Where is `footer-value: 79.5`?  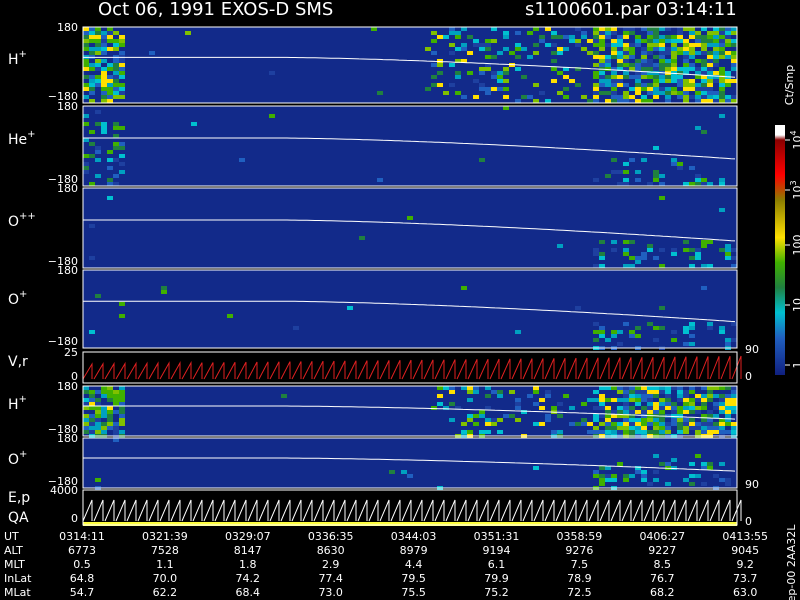 footer-value: 79.5 is located at coordinates (413, 578).